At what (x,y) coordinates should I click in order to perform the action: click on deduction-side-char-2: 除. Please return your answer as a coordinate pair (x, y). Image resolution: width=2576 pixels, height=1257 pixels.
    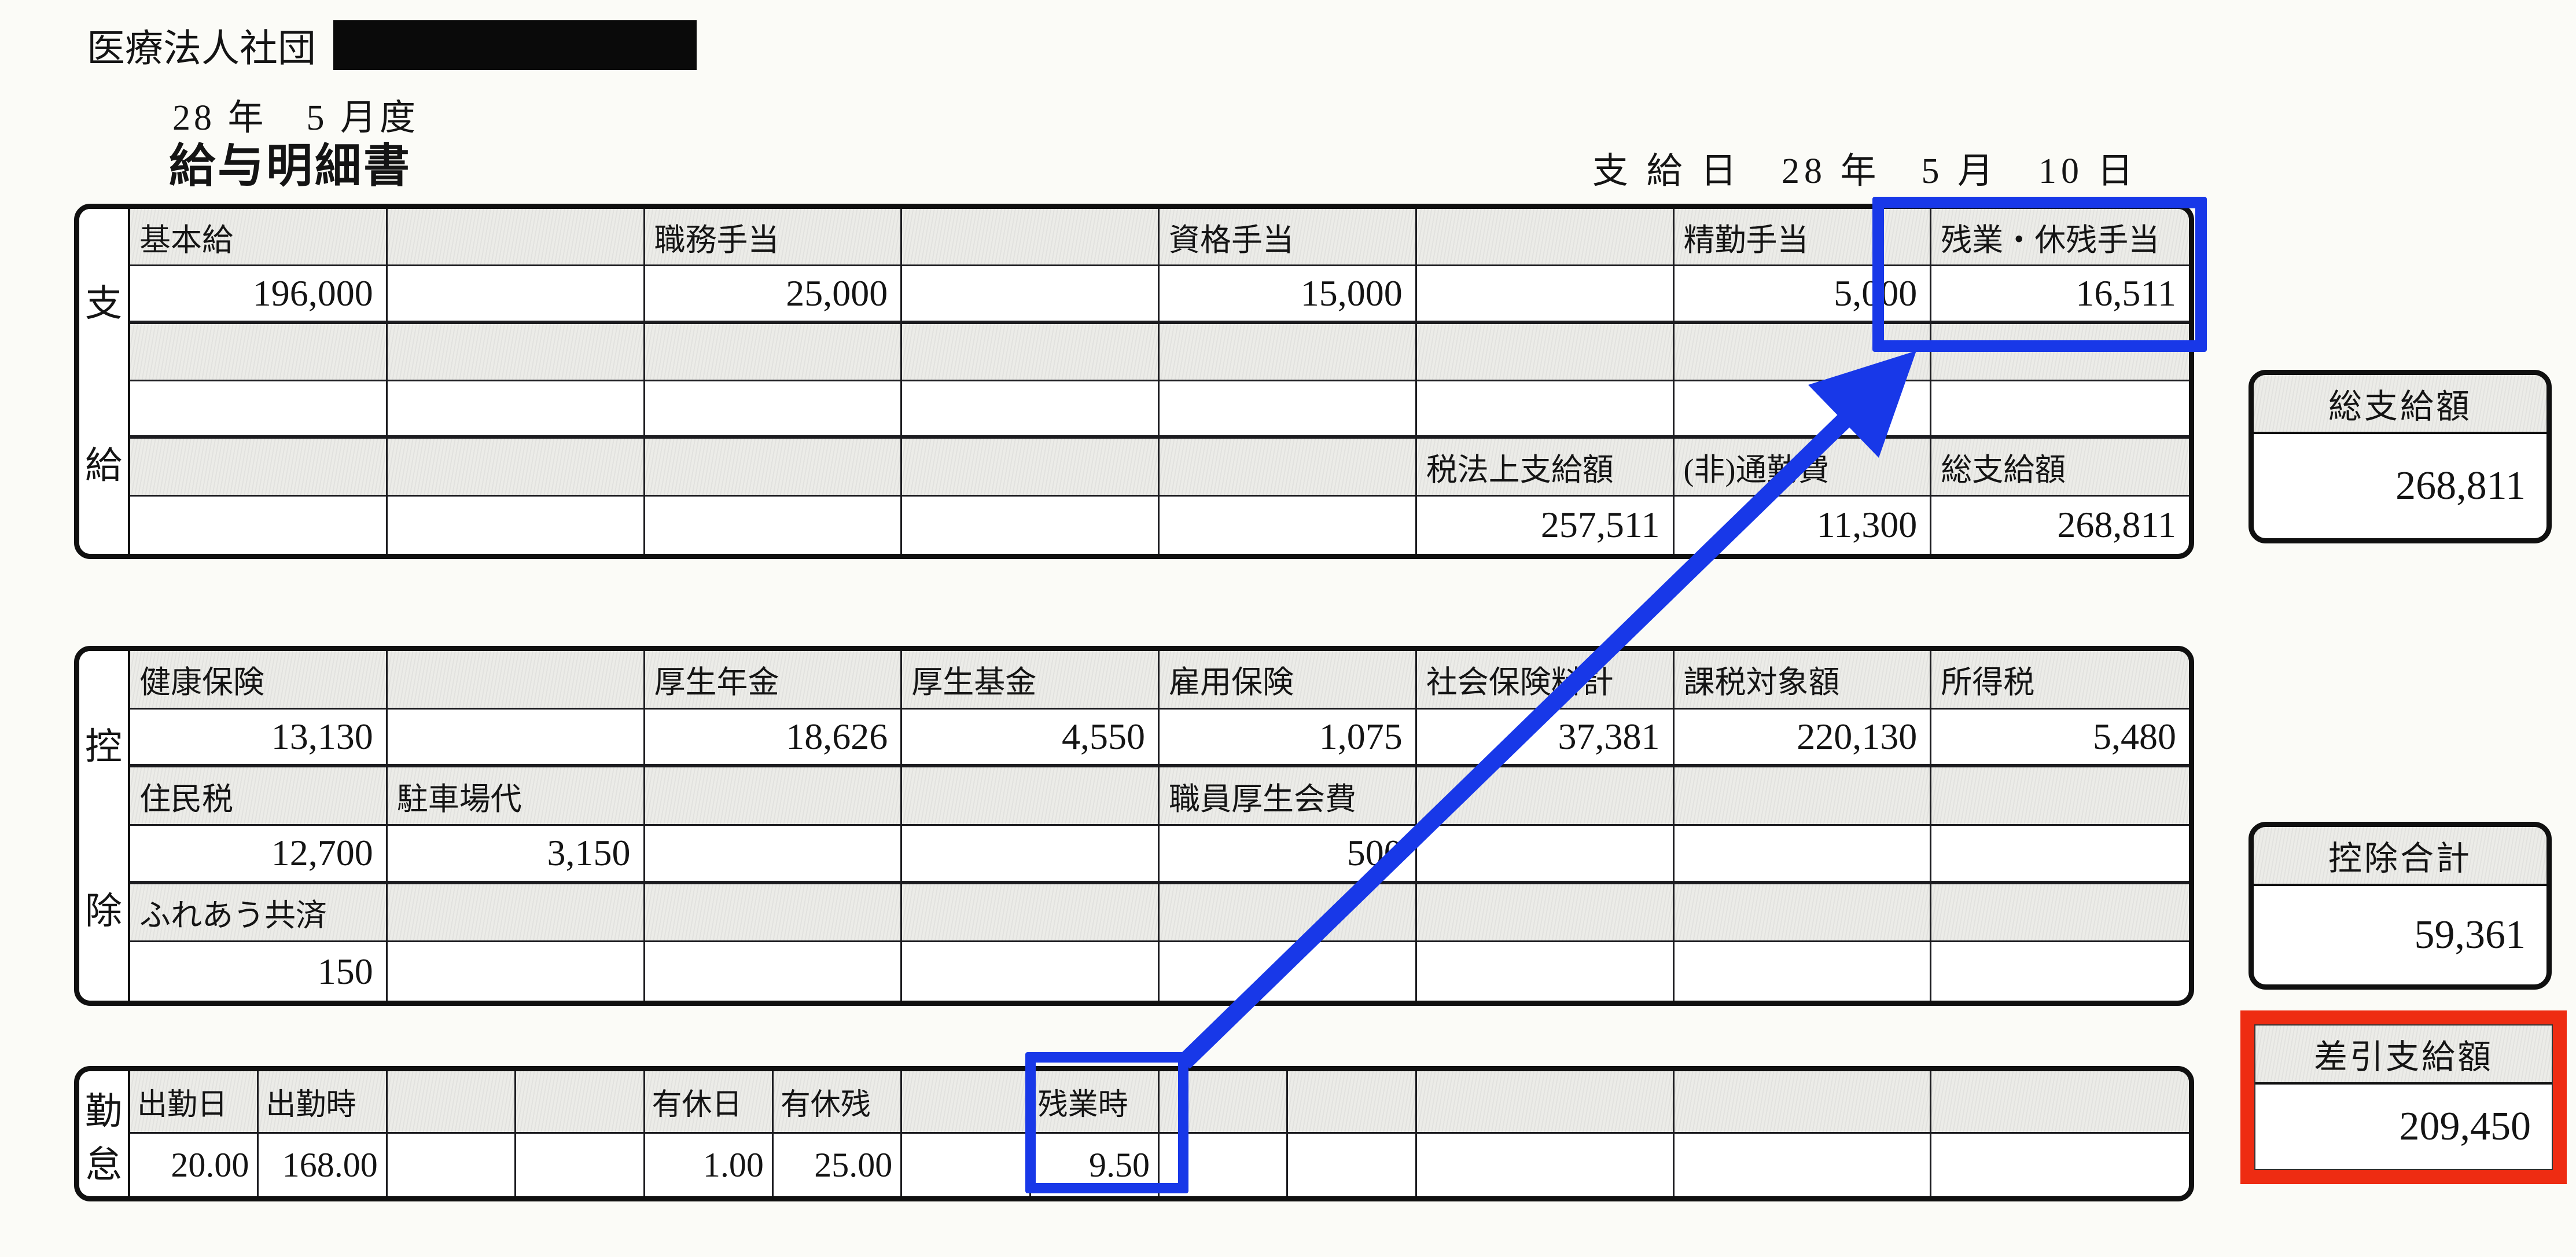
    Looking at the image, I should click on (103, 911).